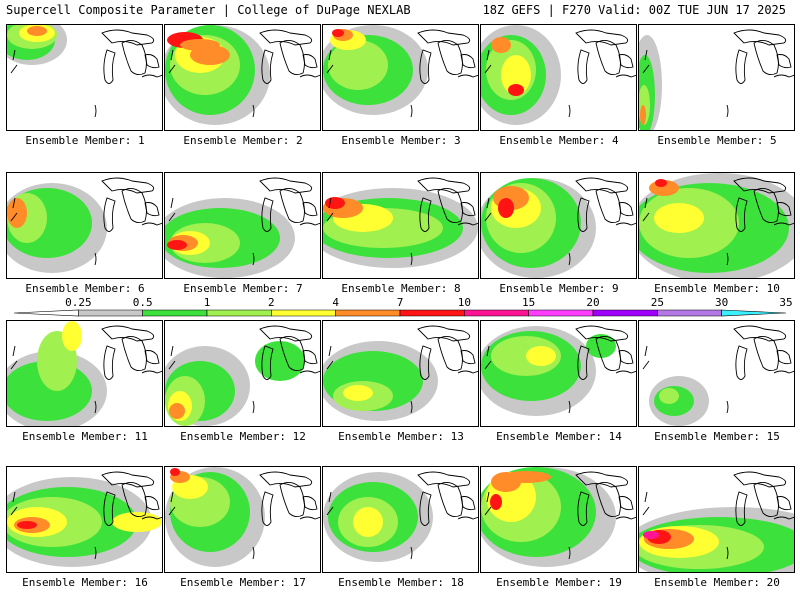 This screenshot has width=800, height=600. What do you see at coordinates (593, 302) in the screenshot?
I see `legend-level-label: 20` at bounding box center [593, 302].